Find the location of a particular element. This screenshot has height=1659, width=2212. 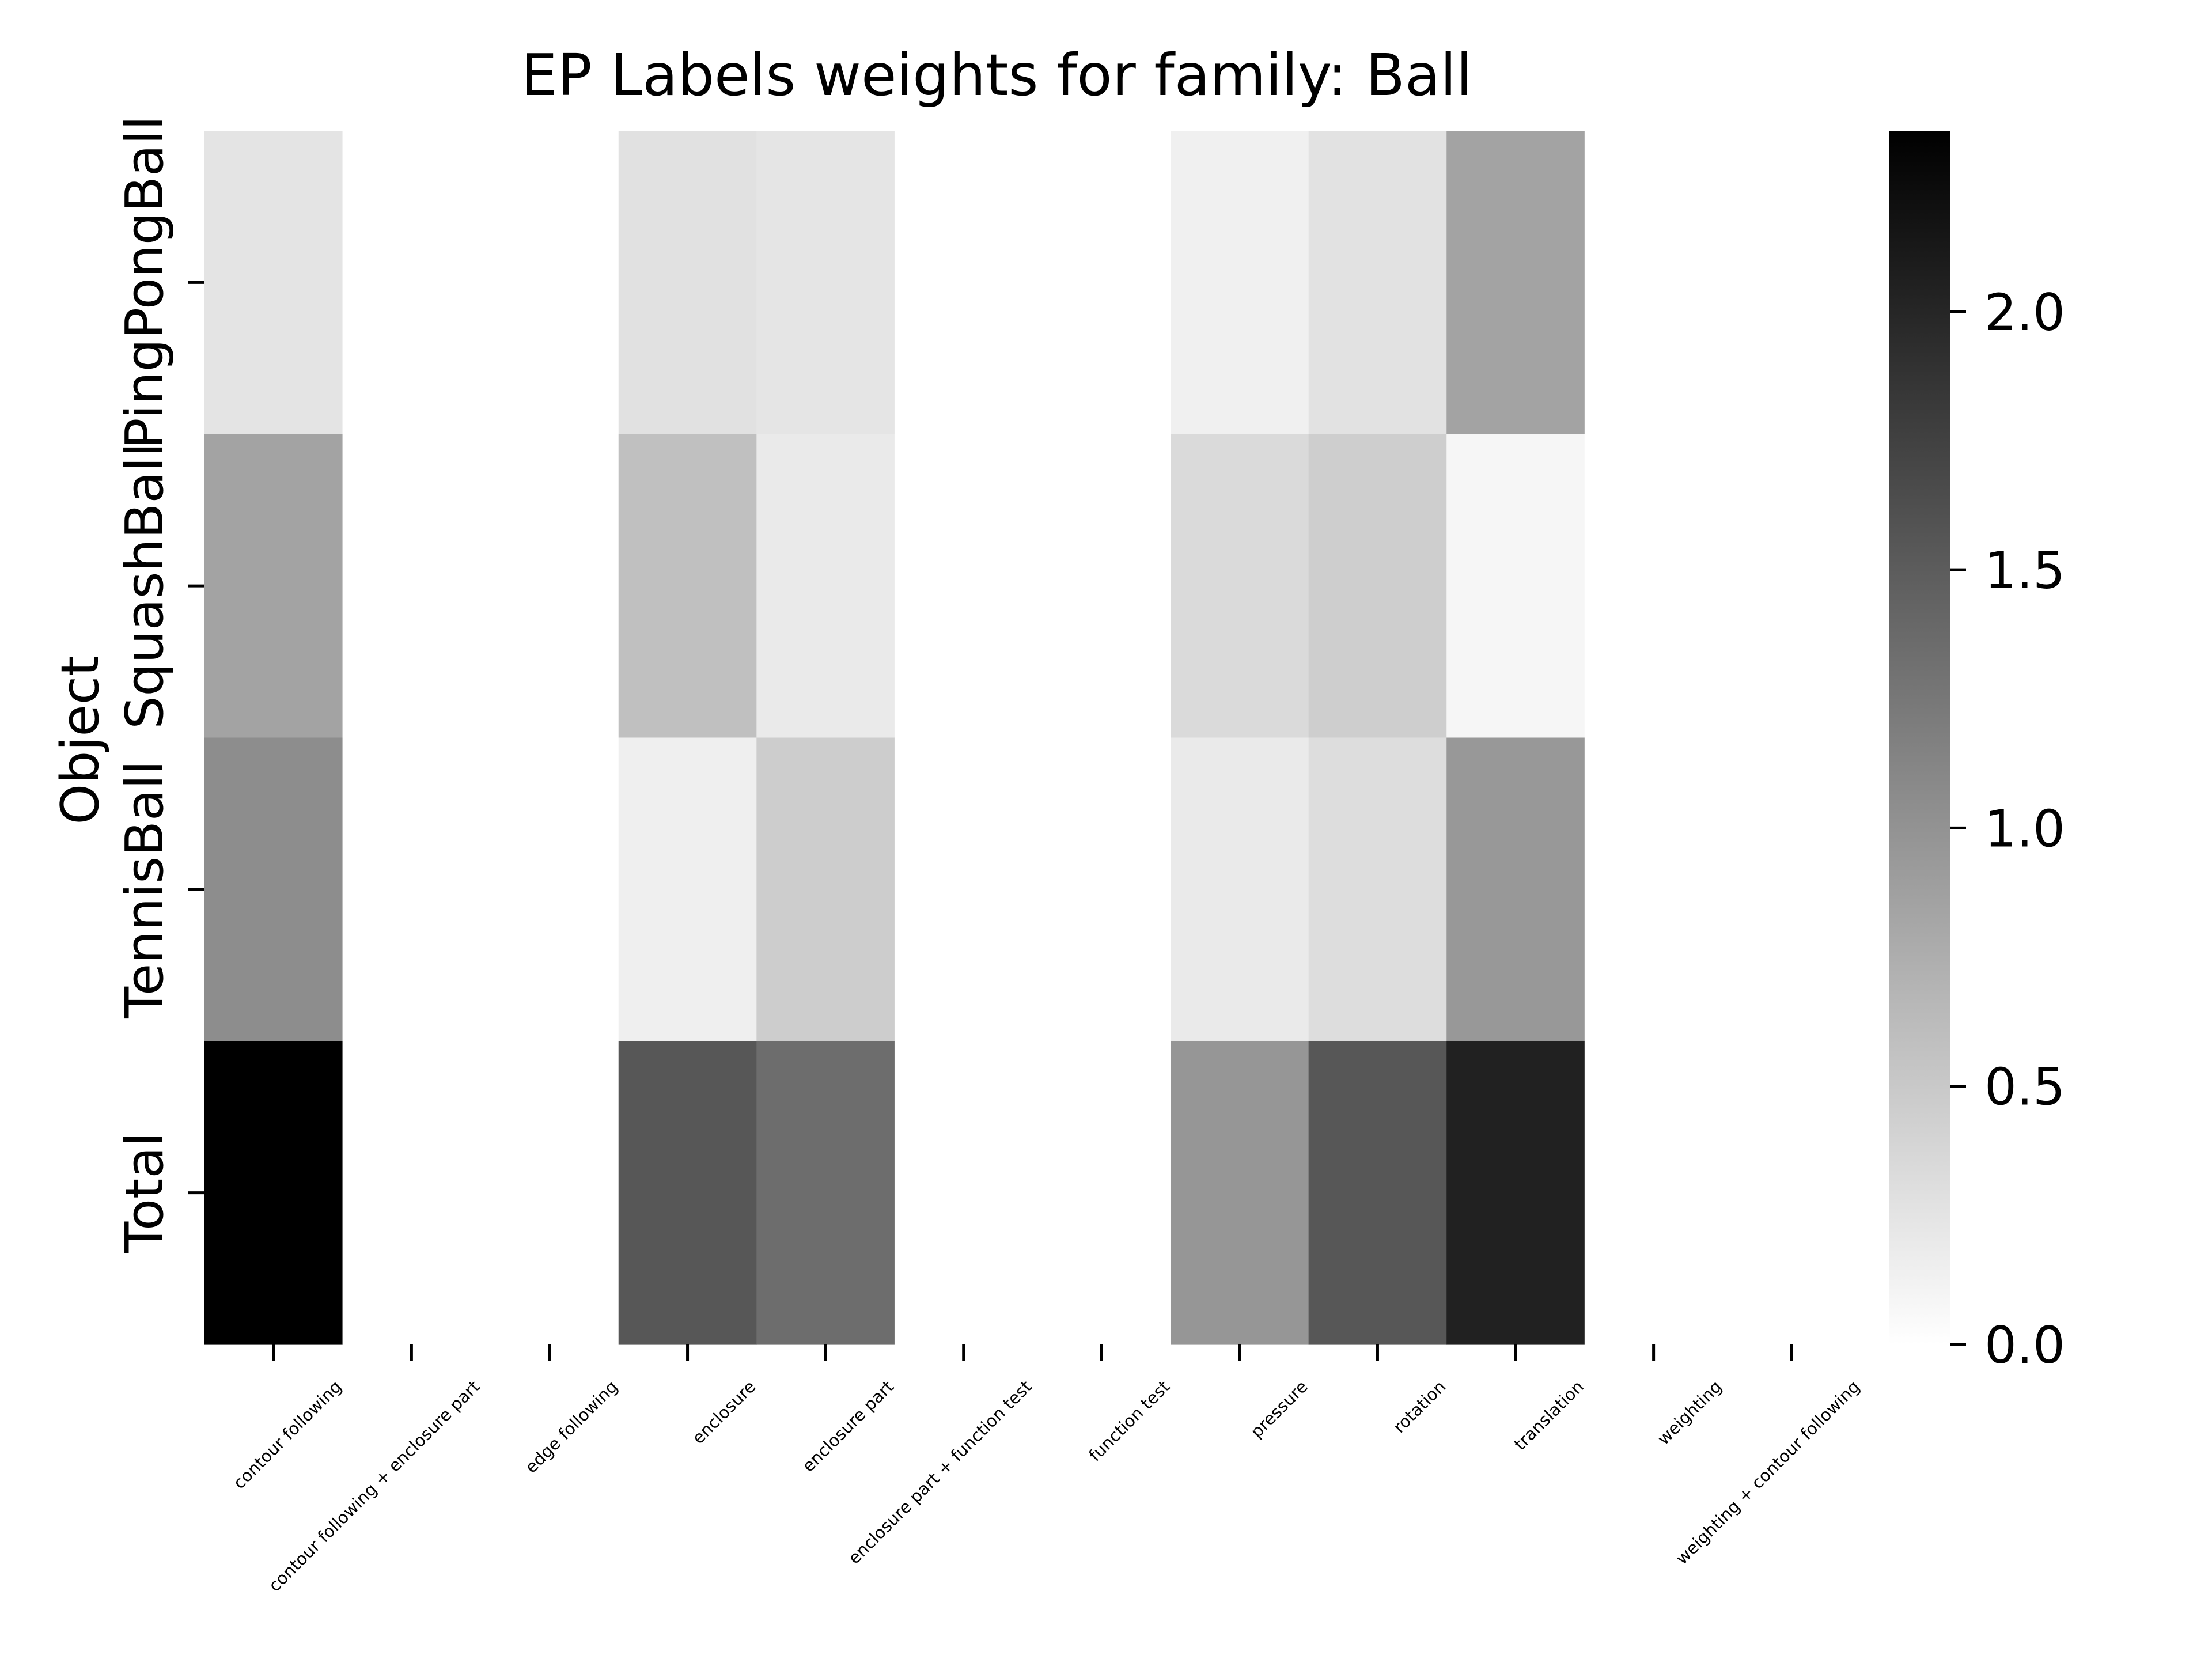

colorbar-tick-label: 1.5 is located at coordinates (2024, 570).